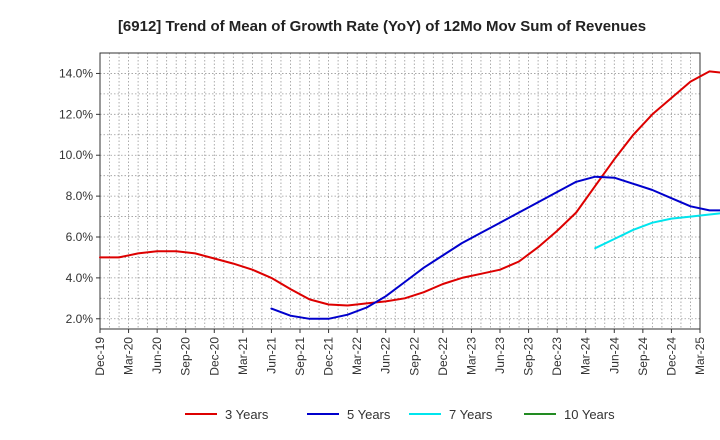  I want to click on x-tick-label: Mar-23, so click(471, 356).